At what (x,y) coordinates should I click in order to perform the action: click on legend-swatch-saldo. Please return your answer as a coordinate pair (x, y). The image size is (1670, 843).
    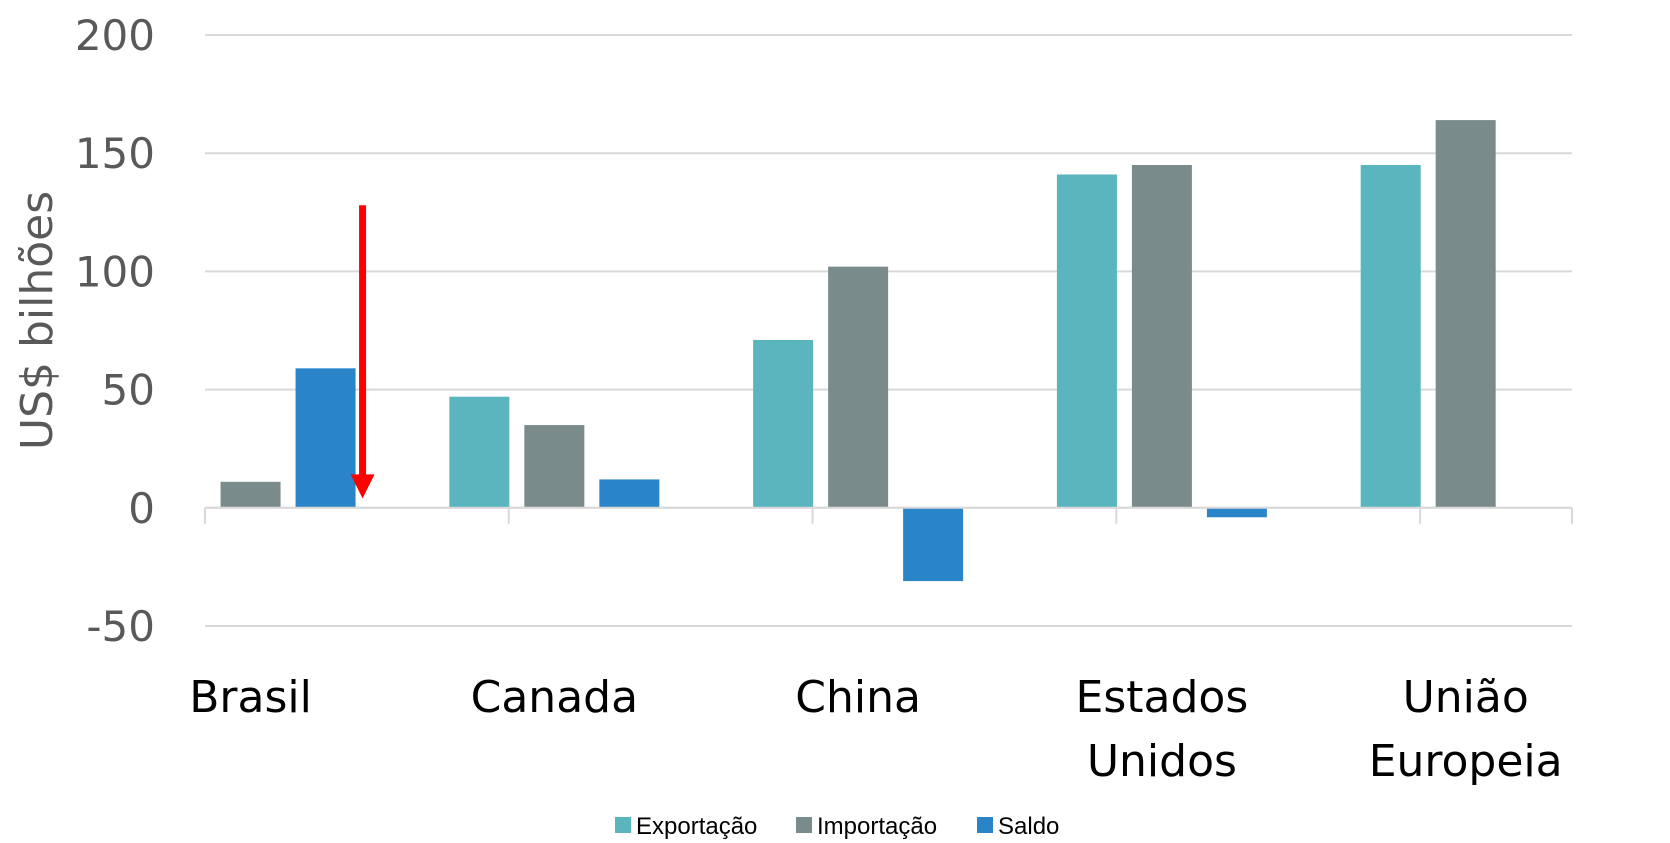
    Looking at the image, I should click on (985, 825).